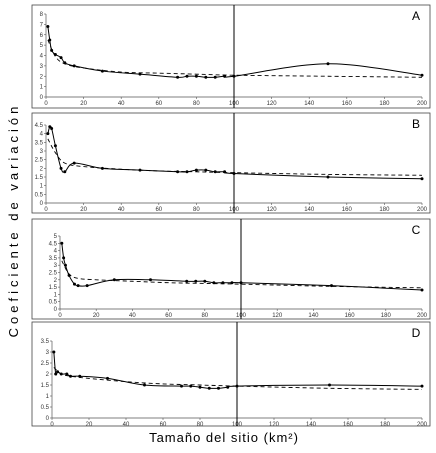 The image size is (436, 453). Describe the element at coordinates (39, 161) in the screenshot. I see `y-tick-label: 2.5` at that location.